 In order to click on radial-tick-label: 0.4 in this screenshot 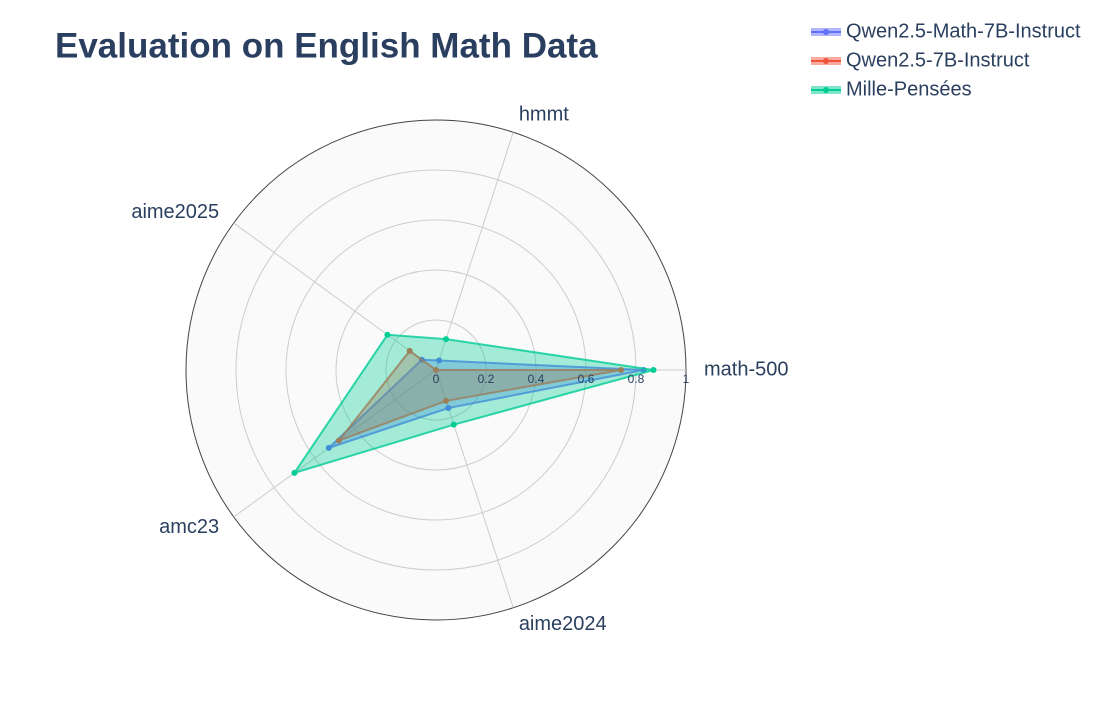, I will do `click(536, 379)`.